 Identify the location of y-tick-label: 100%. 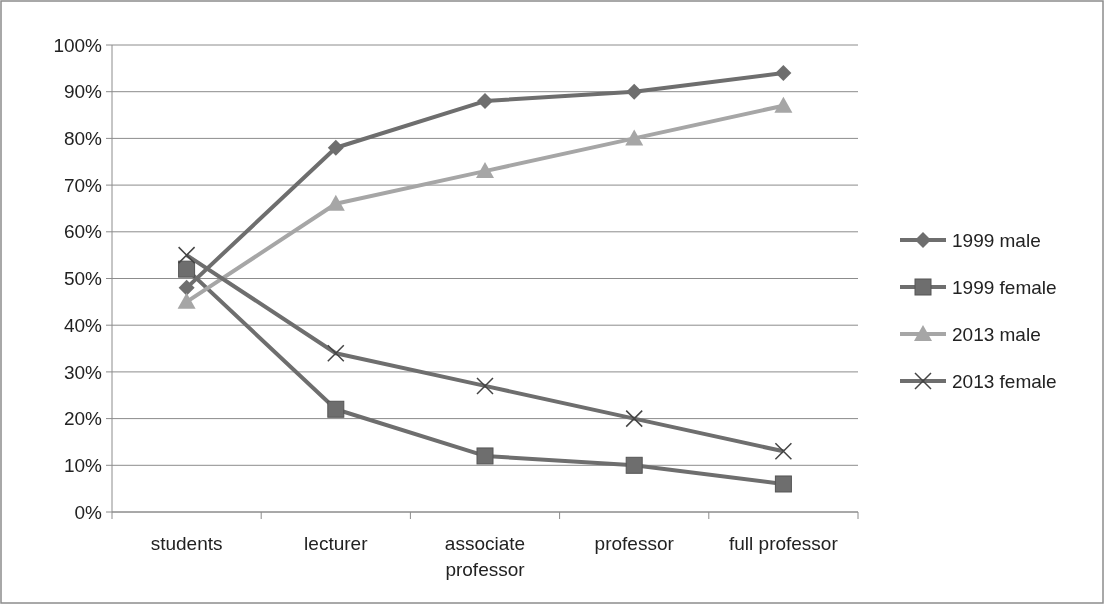
(78, 45).